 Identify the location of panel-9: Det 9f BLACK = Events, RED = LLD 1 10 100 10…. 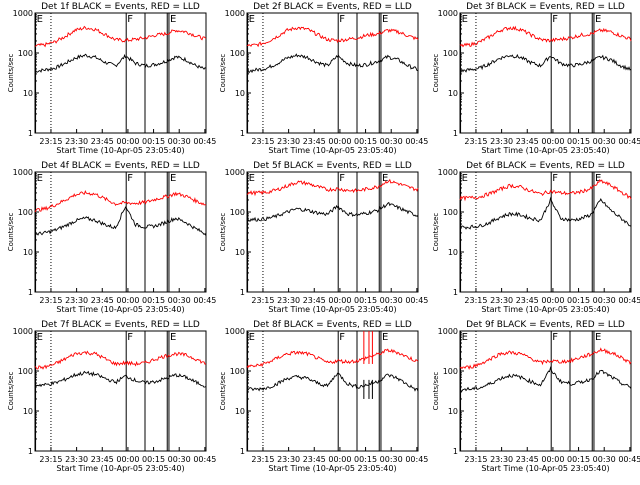
(536, 396).